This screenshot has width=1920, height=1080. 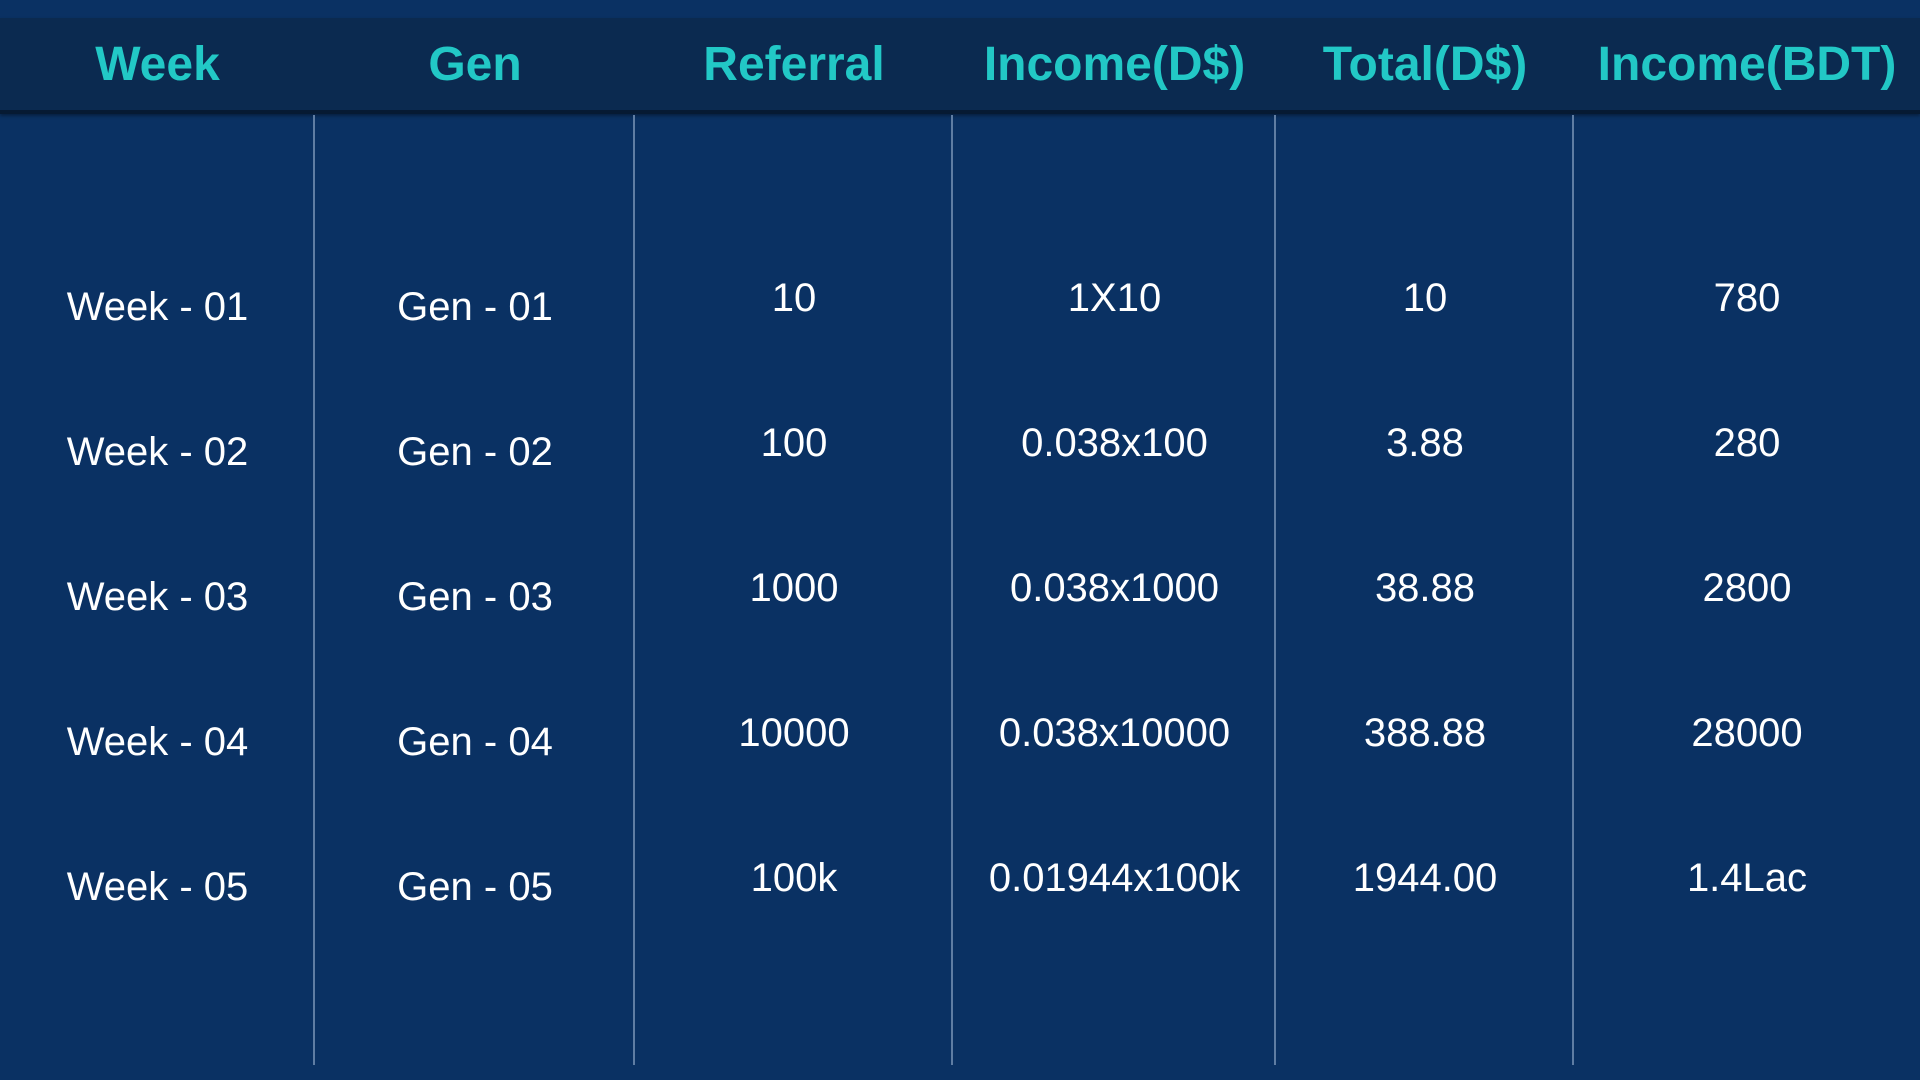 I want to click on cell-income-d: 0.038x10000, so click(x=1114, y=732).